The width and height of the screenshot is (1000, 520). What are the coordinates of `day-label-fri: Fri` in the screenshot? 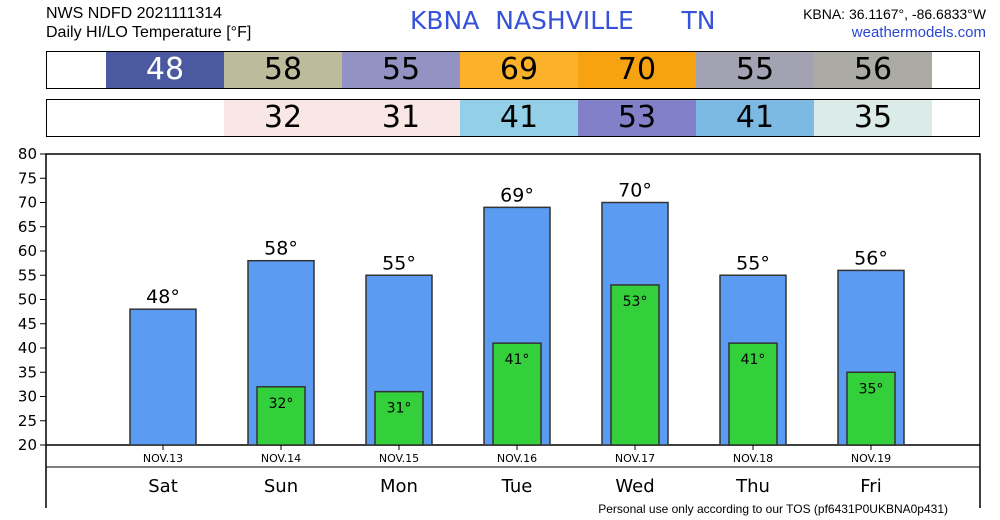 It's located at (870, 486).